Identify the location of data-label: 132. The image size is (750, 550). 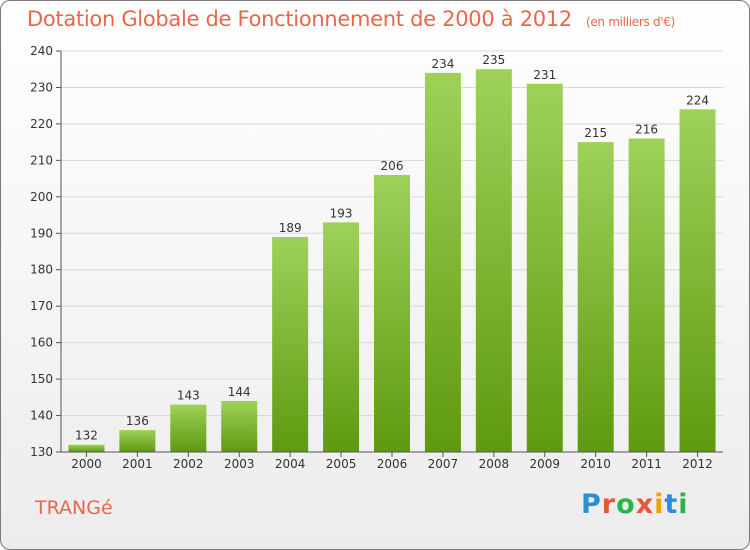
(86, 436).